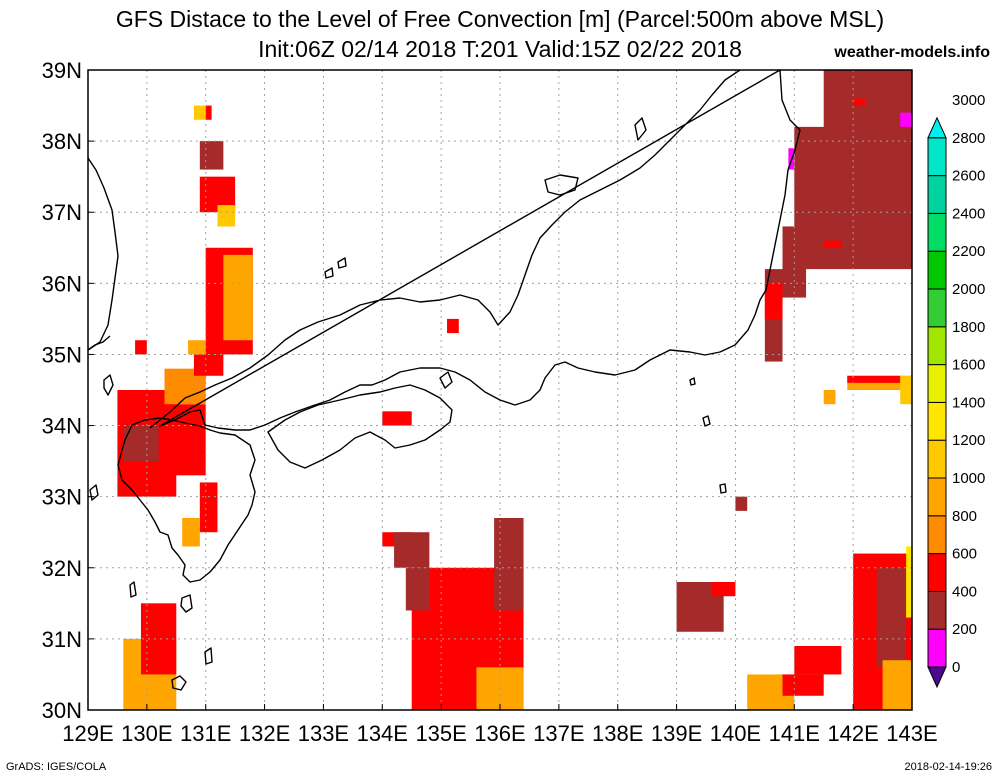 The image size is (1000, 779). Describe the element at coordinates (852, 733) in the screenshot. I see `x-tick-label: 142E` at that location.